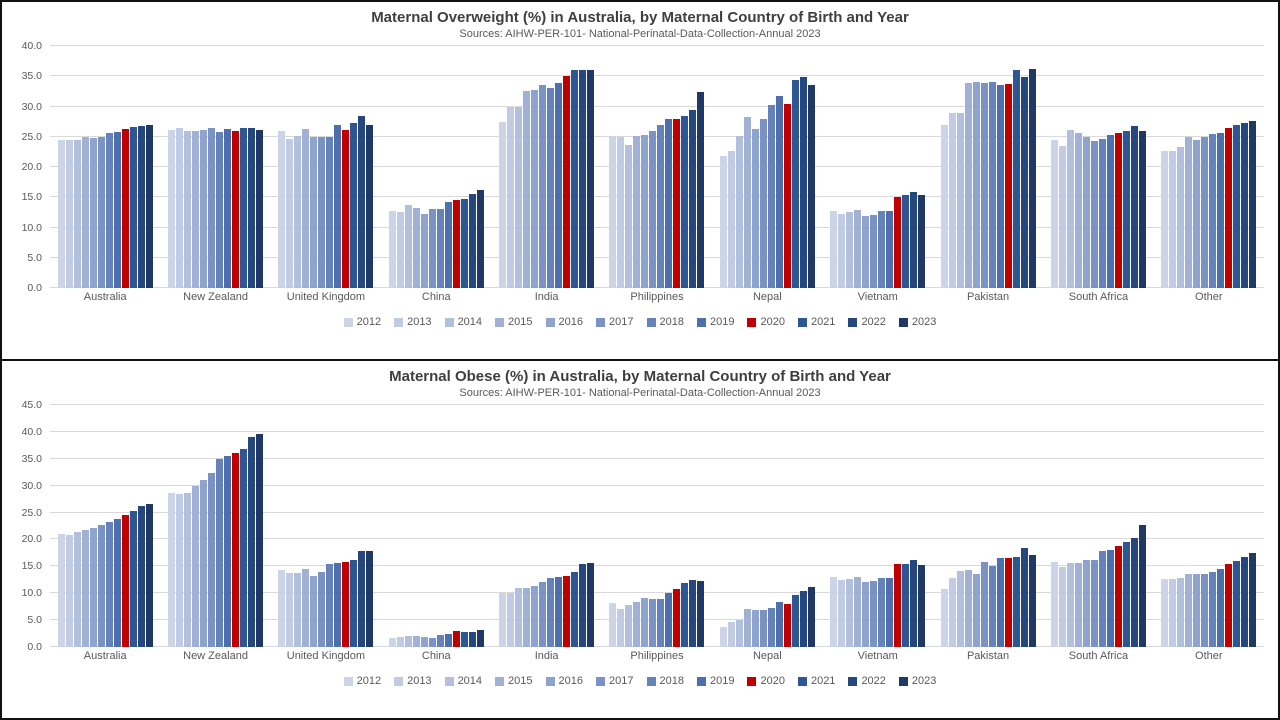 Image resolution: width=1280 pixels, height=720 pixels. I want to click on x-category-label: United Kingdom, so click(326, 297).